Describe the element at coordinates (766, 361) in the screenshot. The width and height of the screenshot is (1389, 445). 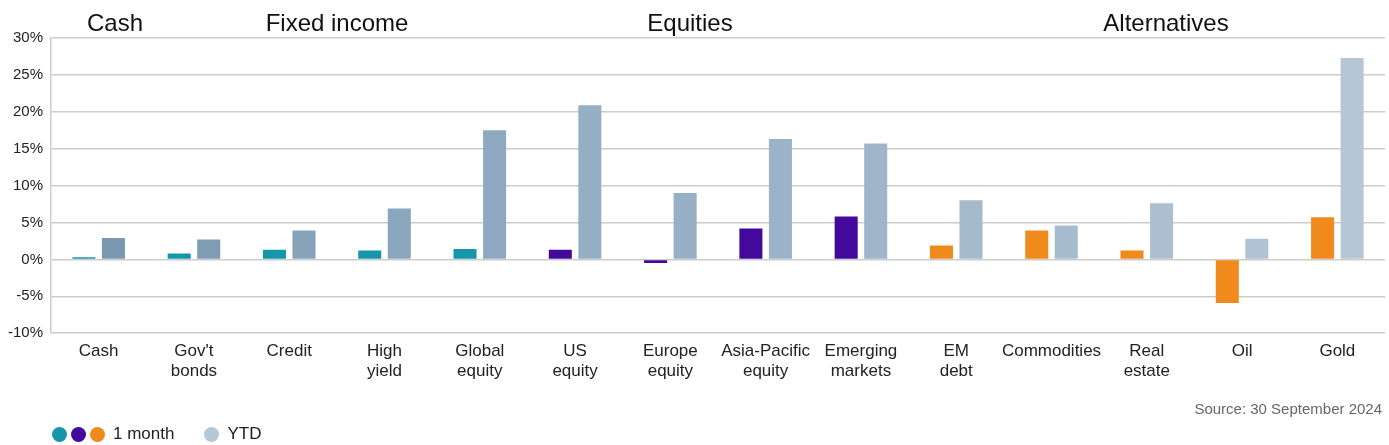
I see `x-tick-label: Asia-Pacific equity` at that location.